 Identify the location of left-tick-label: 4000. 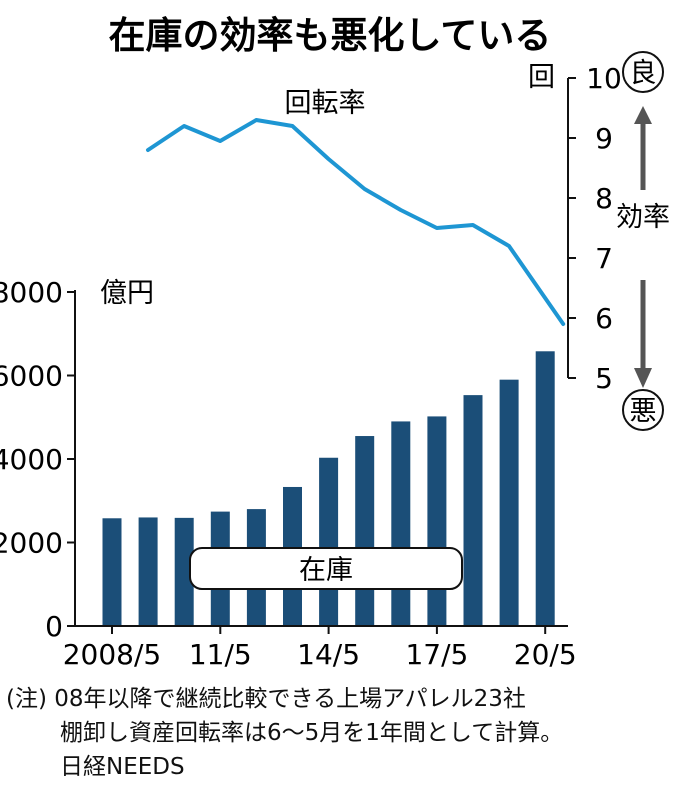
(31, 459).